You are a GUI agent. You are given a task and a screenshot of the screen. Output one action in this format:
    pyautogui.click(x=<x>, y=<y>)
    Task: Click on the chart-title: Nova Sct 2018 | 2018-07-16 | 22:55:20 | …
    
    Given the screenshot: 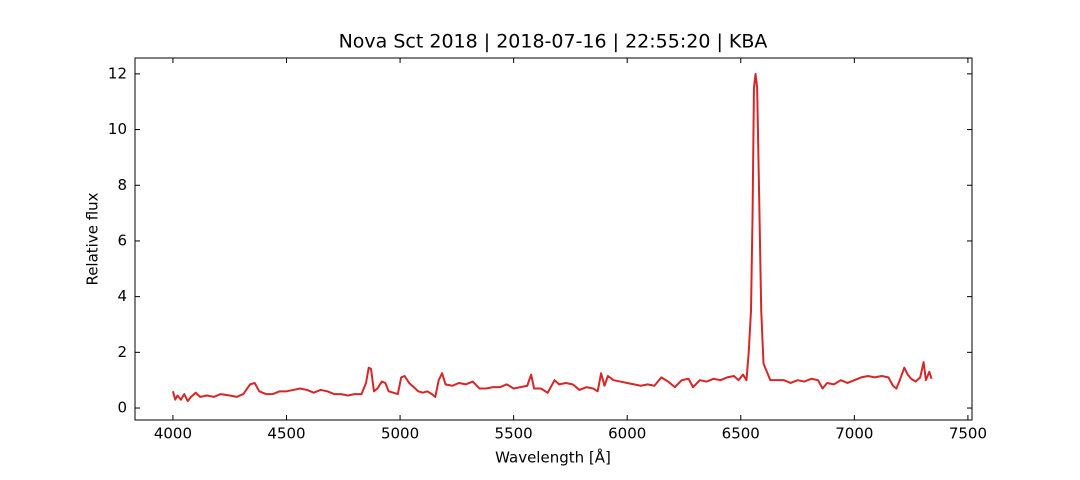 What is the action you would take?
    pyautogui.click(x=553, y=42)
    